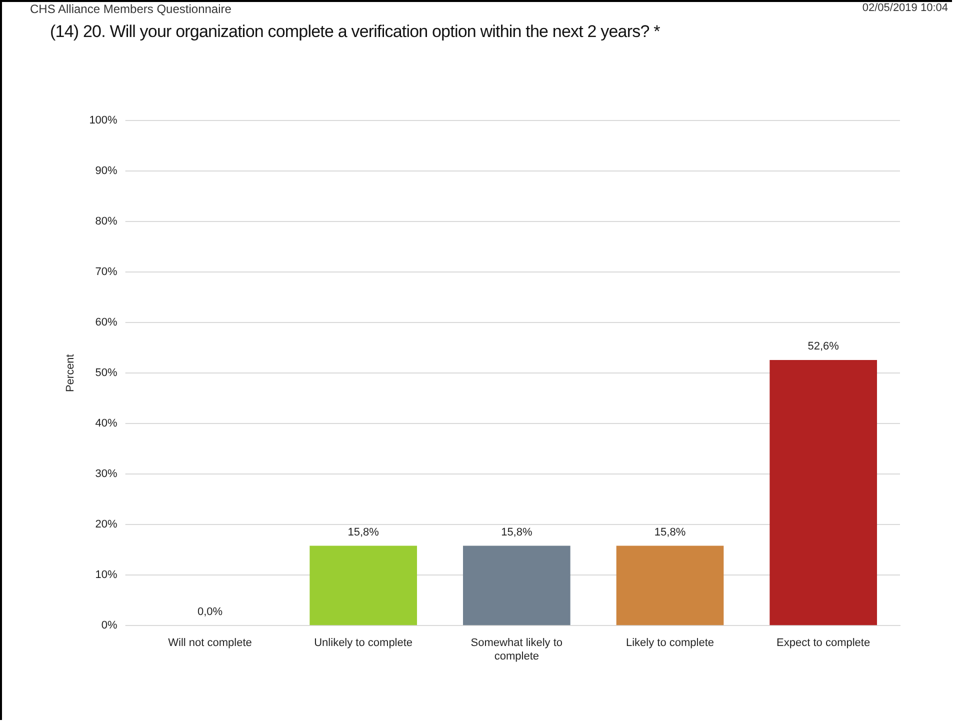  What do you see at coordinates (905, 8) in the screenshot?
I see `text: 02/05/2019 10:04` at bounding box center [905, 8].